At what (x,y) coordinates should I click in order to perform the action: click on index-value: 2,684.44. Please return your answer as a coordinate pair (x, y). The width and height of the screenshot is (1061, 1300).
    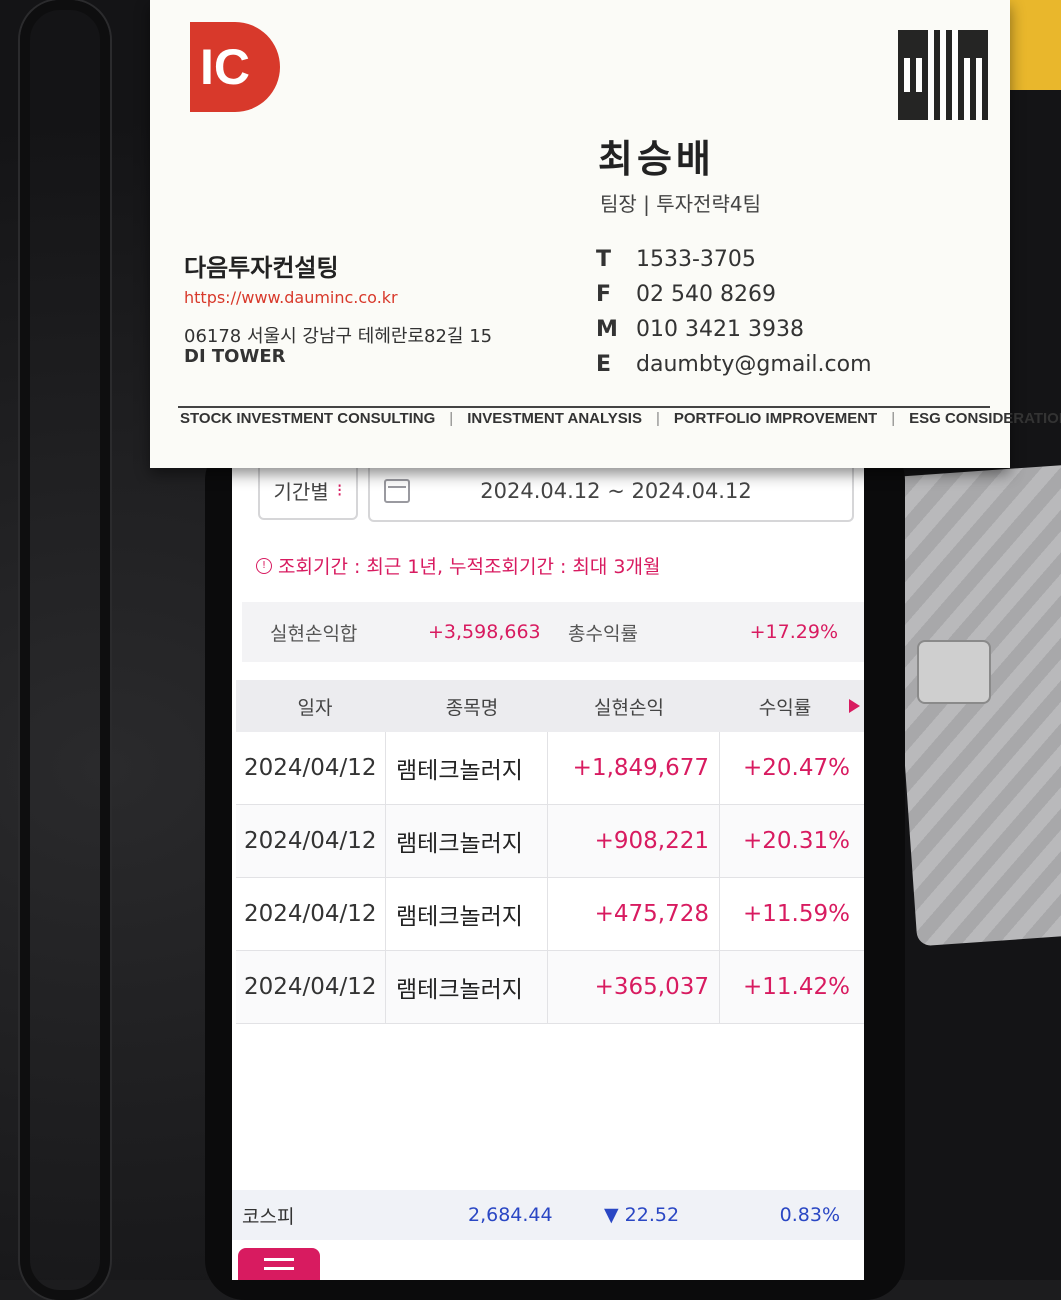
    Looking at the image, I should click on (510, 1215).